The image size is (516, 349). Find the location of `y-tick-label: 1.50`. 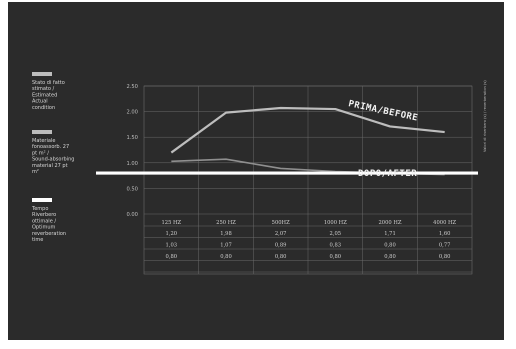

y-tick-label: 1.50 is located at coordinates (132, 138).